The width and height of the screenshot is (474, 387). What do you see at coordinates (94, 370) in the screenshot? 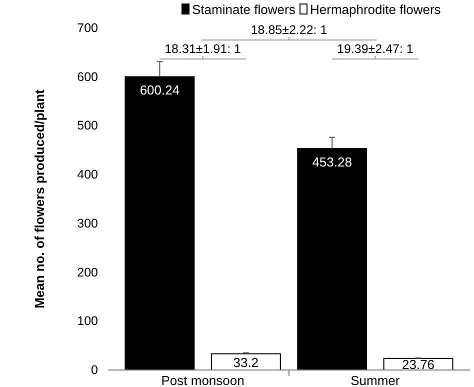
I see `y-tick-label: 0` at bounding box center [94, 370].